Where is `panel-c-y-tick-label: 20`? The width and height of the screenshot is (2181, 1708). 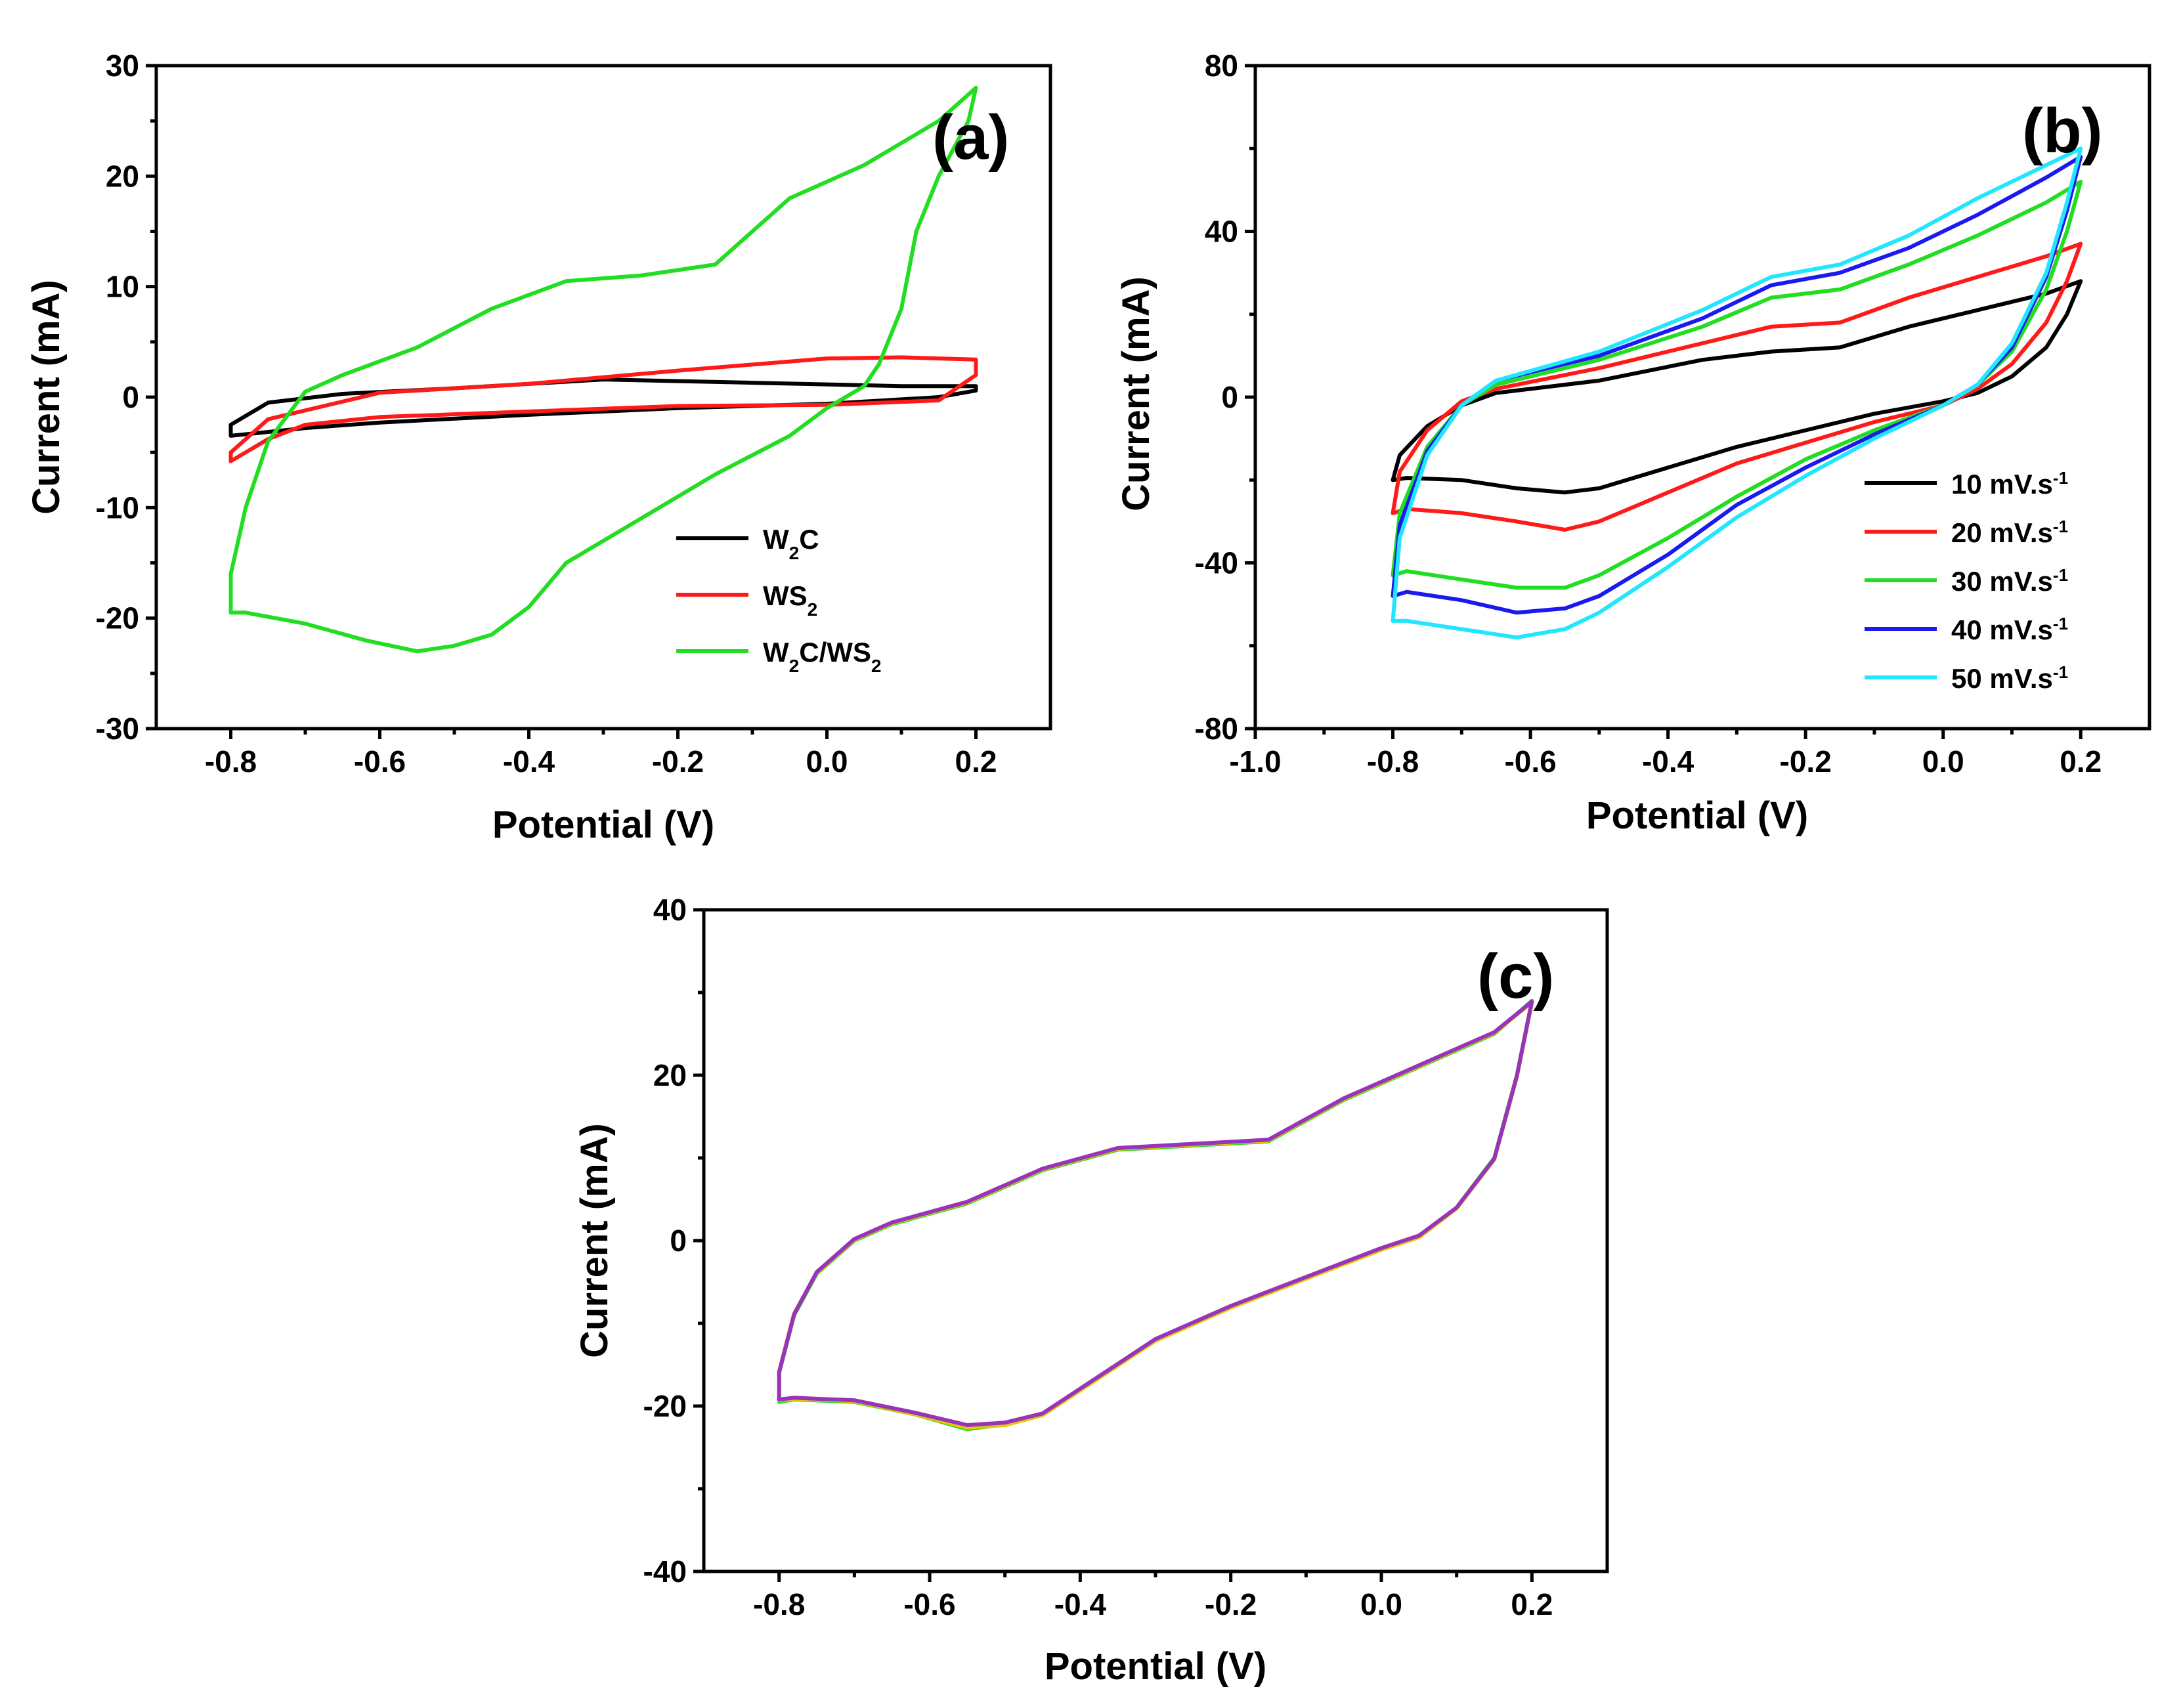 panel-c-y-tick-label: 20 is located at coordinates (670, 1075).